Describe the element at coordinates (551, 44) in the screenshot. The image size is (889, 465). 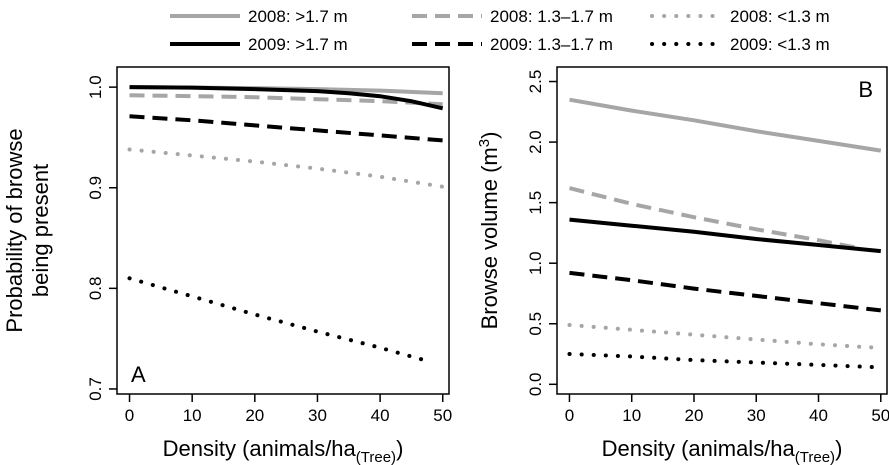
I see `legend-label-2009-1-3-1-7-m: 2009: 1.3–1.7 m` at that location.